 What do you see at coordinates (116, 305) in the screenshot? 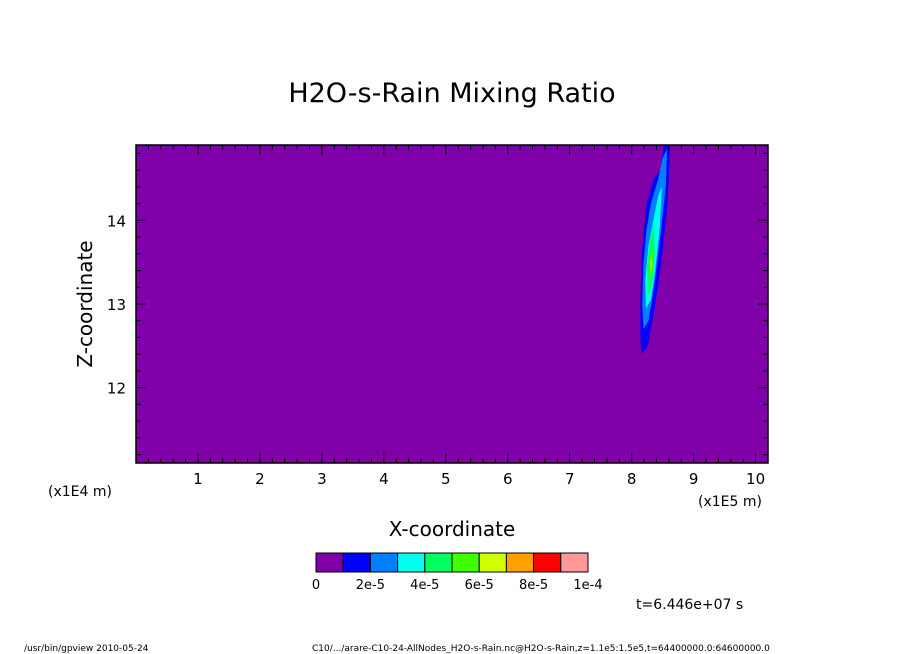
I see `y-tick-label: 13` at bounding box center [116, 305].